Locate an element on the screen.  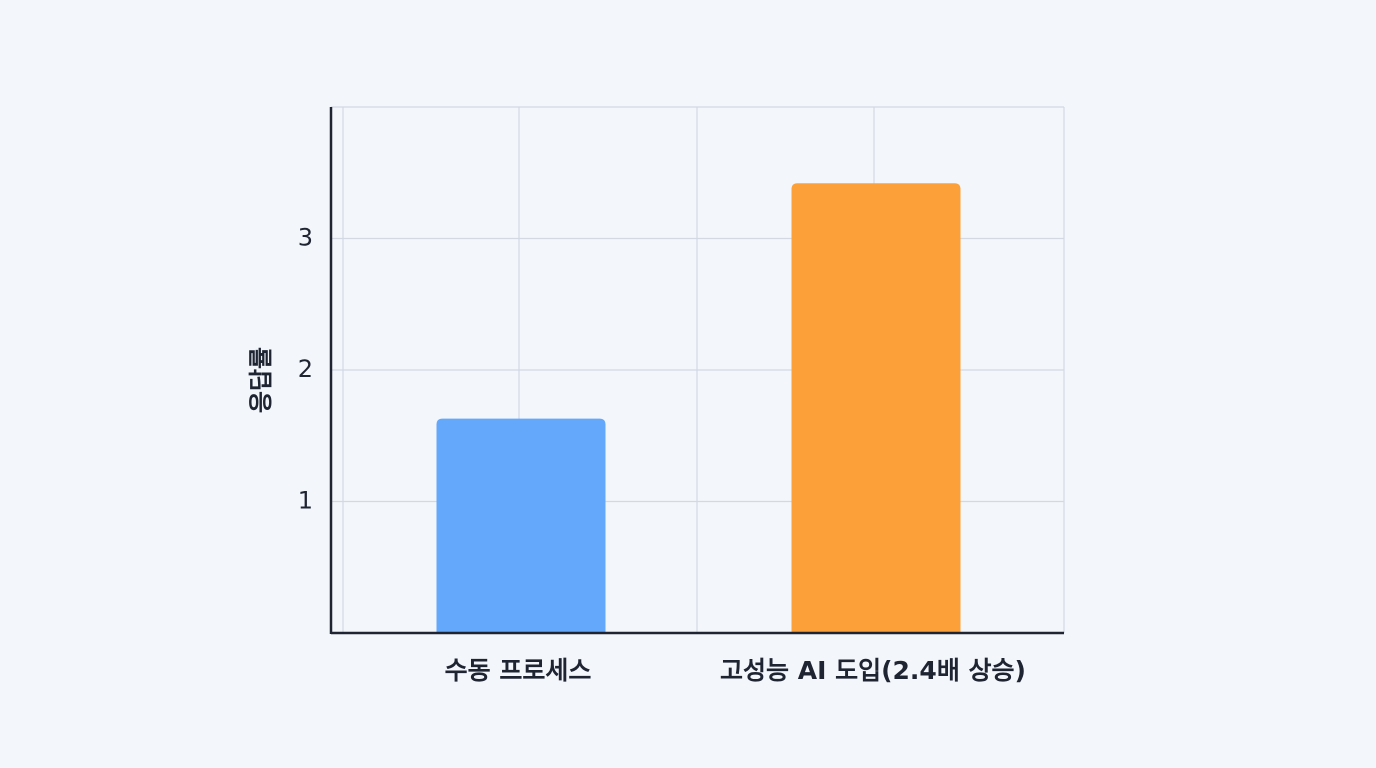
y-tick-label: 2 is located at coordinates (305, 369).